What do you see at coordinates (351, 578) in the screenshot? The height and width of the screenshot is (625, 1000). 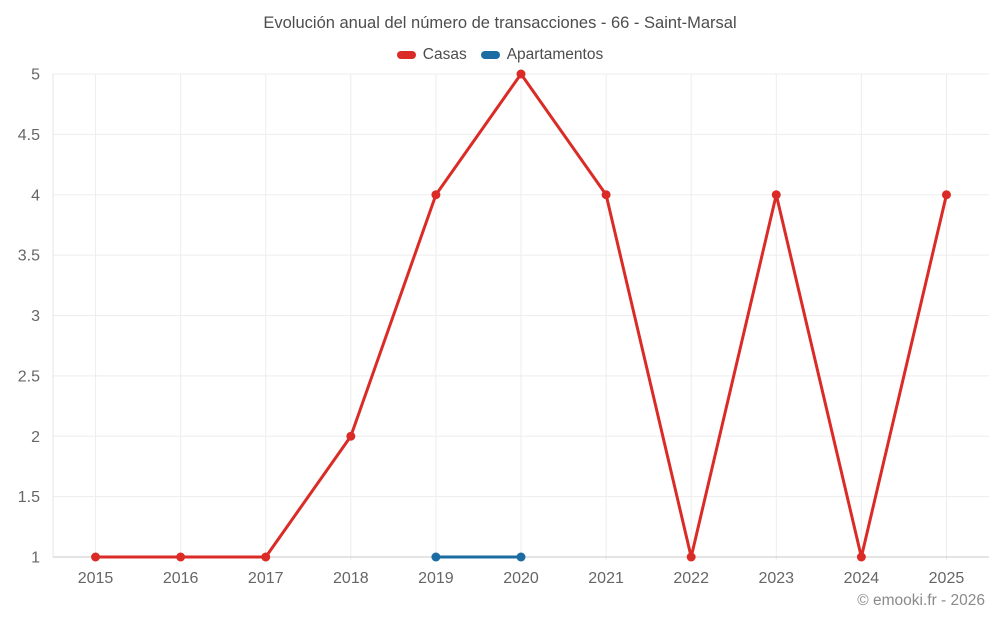 I see `x-axis-tick-label: 2018` at bounding box center [351, 578].